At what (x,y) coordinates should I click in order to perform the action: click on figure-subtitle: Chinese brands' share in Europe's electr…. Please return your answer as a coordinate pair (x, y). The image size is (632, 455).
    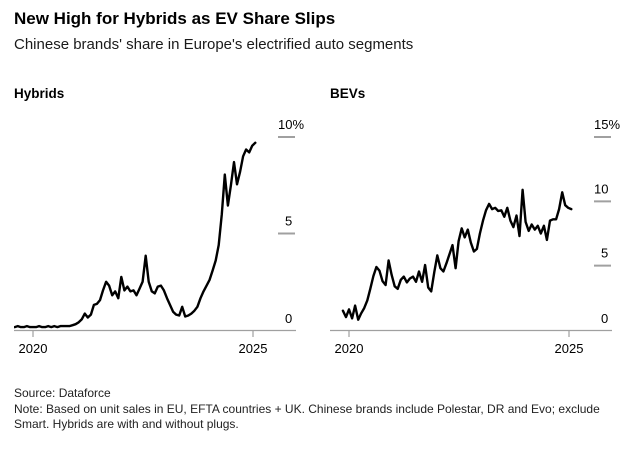
    Looking at the image, I should click on (214, 44).